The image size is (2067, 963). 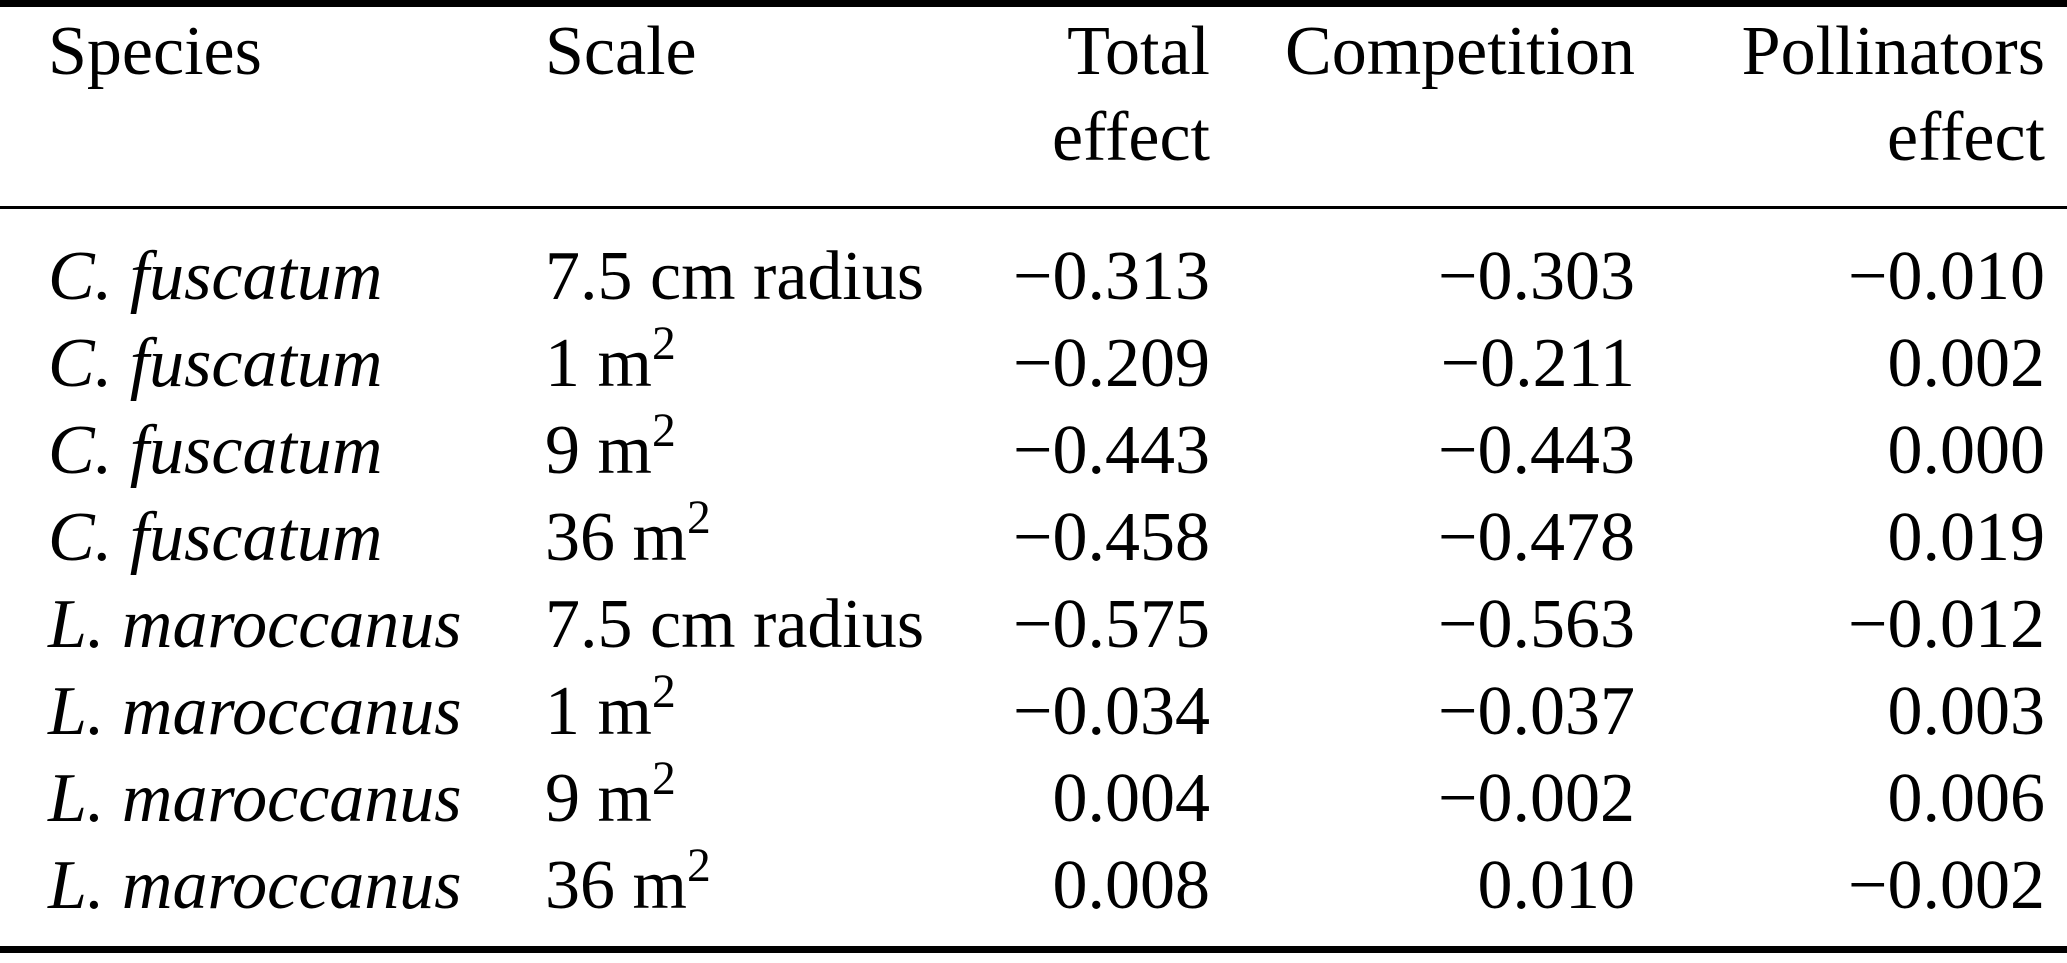 I want to click on pollinators-effect-cell: 0.019, so click(x=1966, y=537).